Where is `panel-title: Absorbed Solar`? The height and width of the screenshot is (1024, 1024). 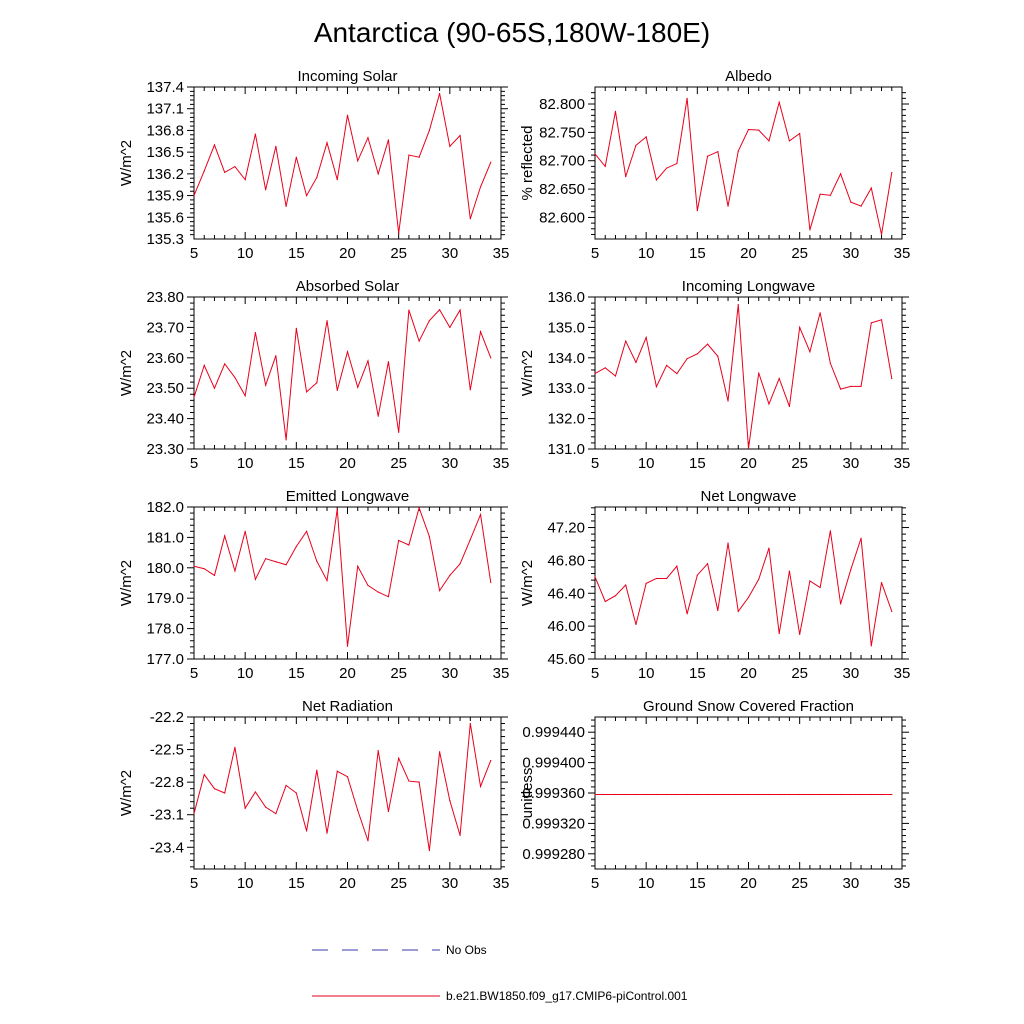
panel-title: Absorbed Solar is located at coordinates (347, 286).